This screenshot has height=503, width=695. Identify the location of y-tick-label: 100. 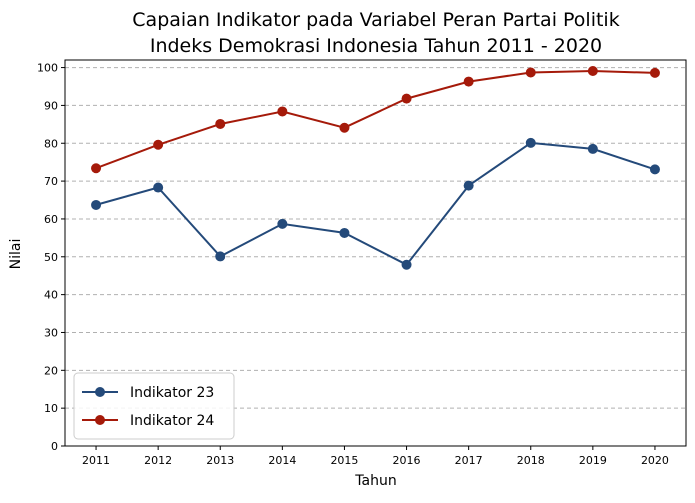
(47, 68).